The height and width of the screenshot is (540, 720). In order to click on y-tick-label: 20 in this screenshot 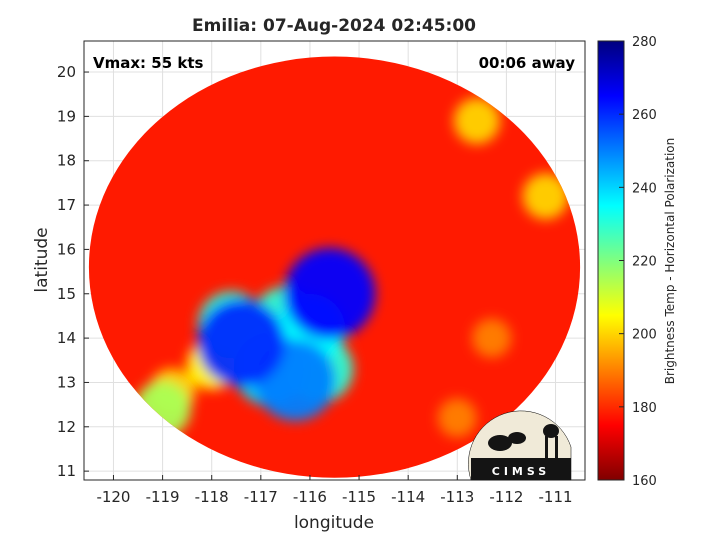, I will do `click(66, 72)`.